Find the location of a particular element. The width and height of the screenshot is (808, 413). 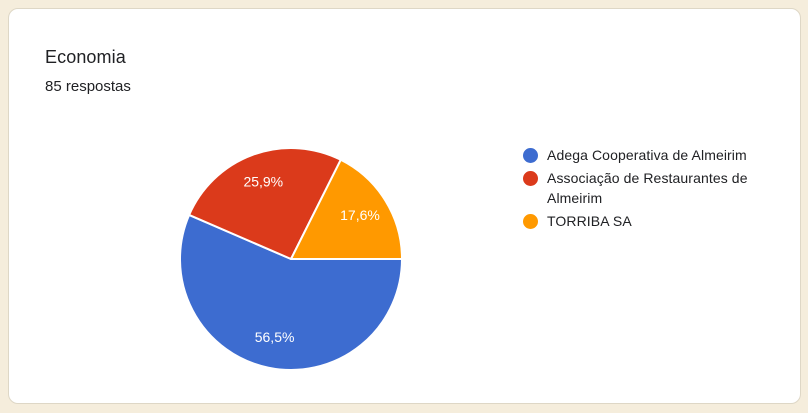

responses-count: 85 respostas is located at coordinates (88, 86).